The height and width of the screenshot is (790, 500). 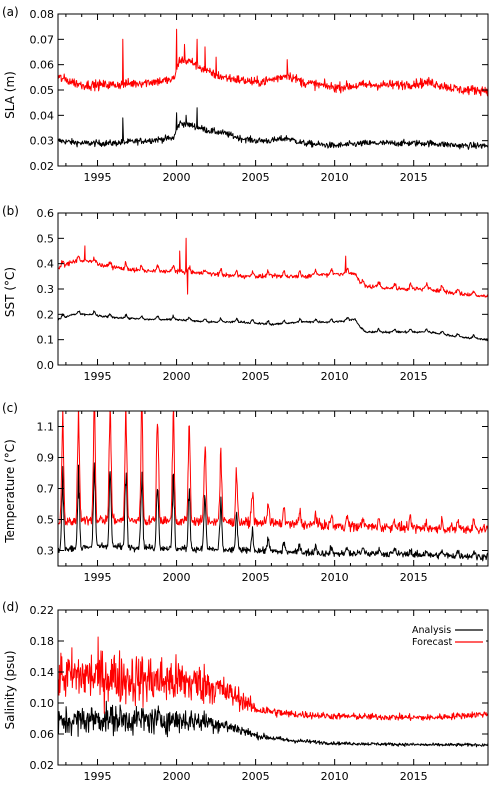 What do you see at coordinates (46, 427) in the screenshot?
I see `panel-c-ytick-label: 1.1` at bounding box center [46, 427].